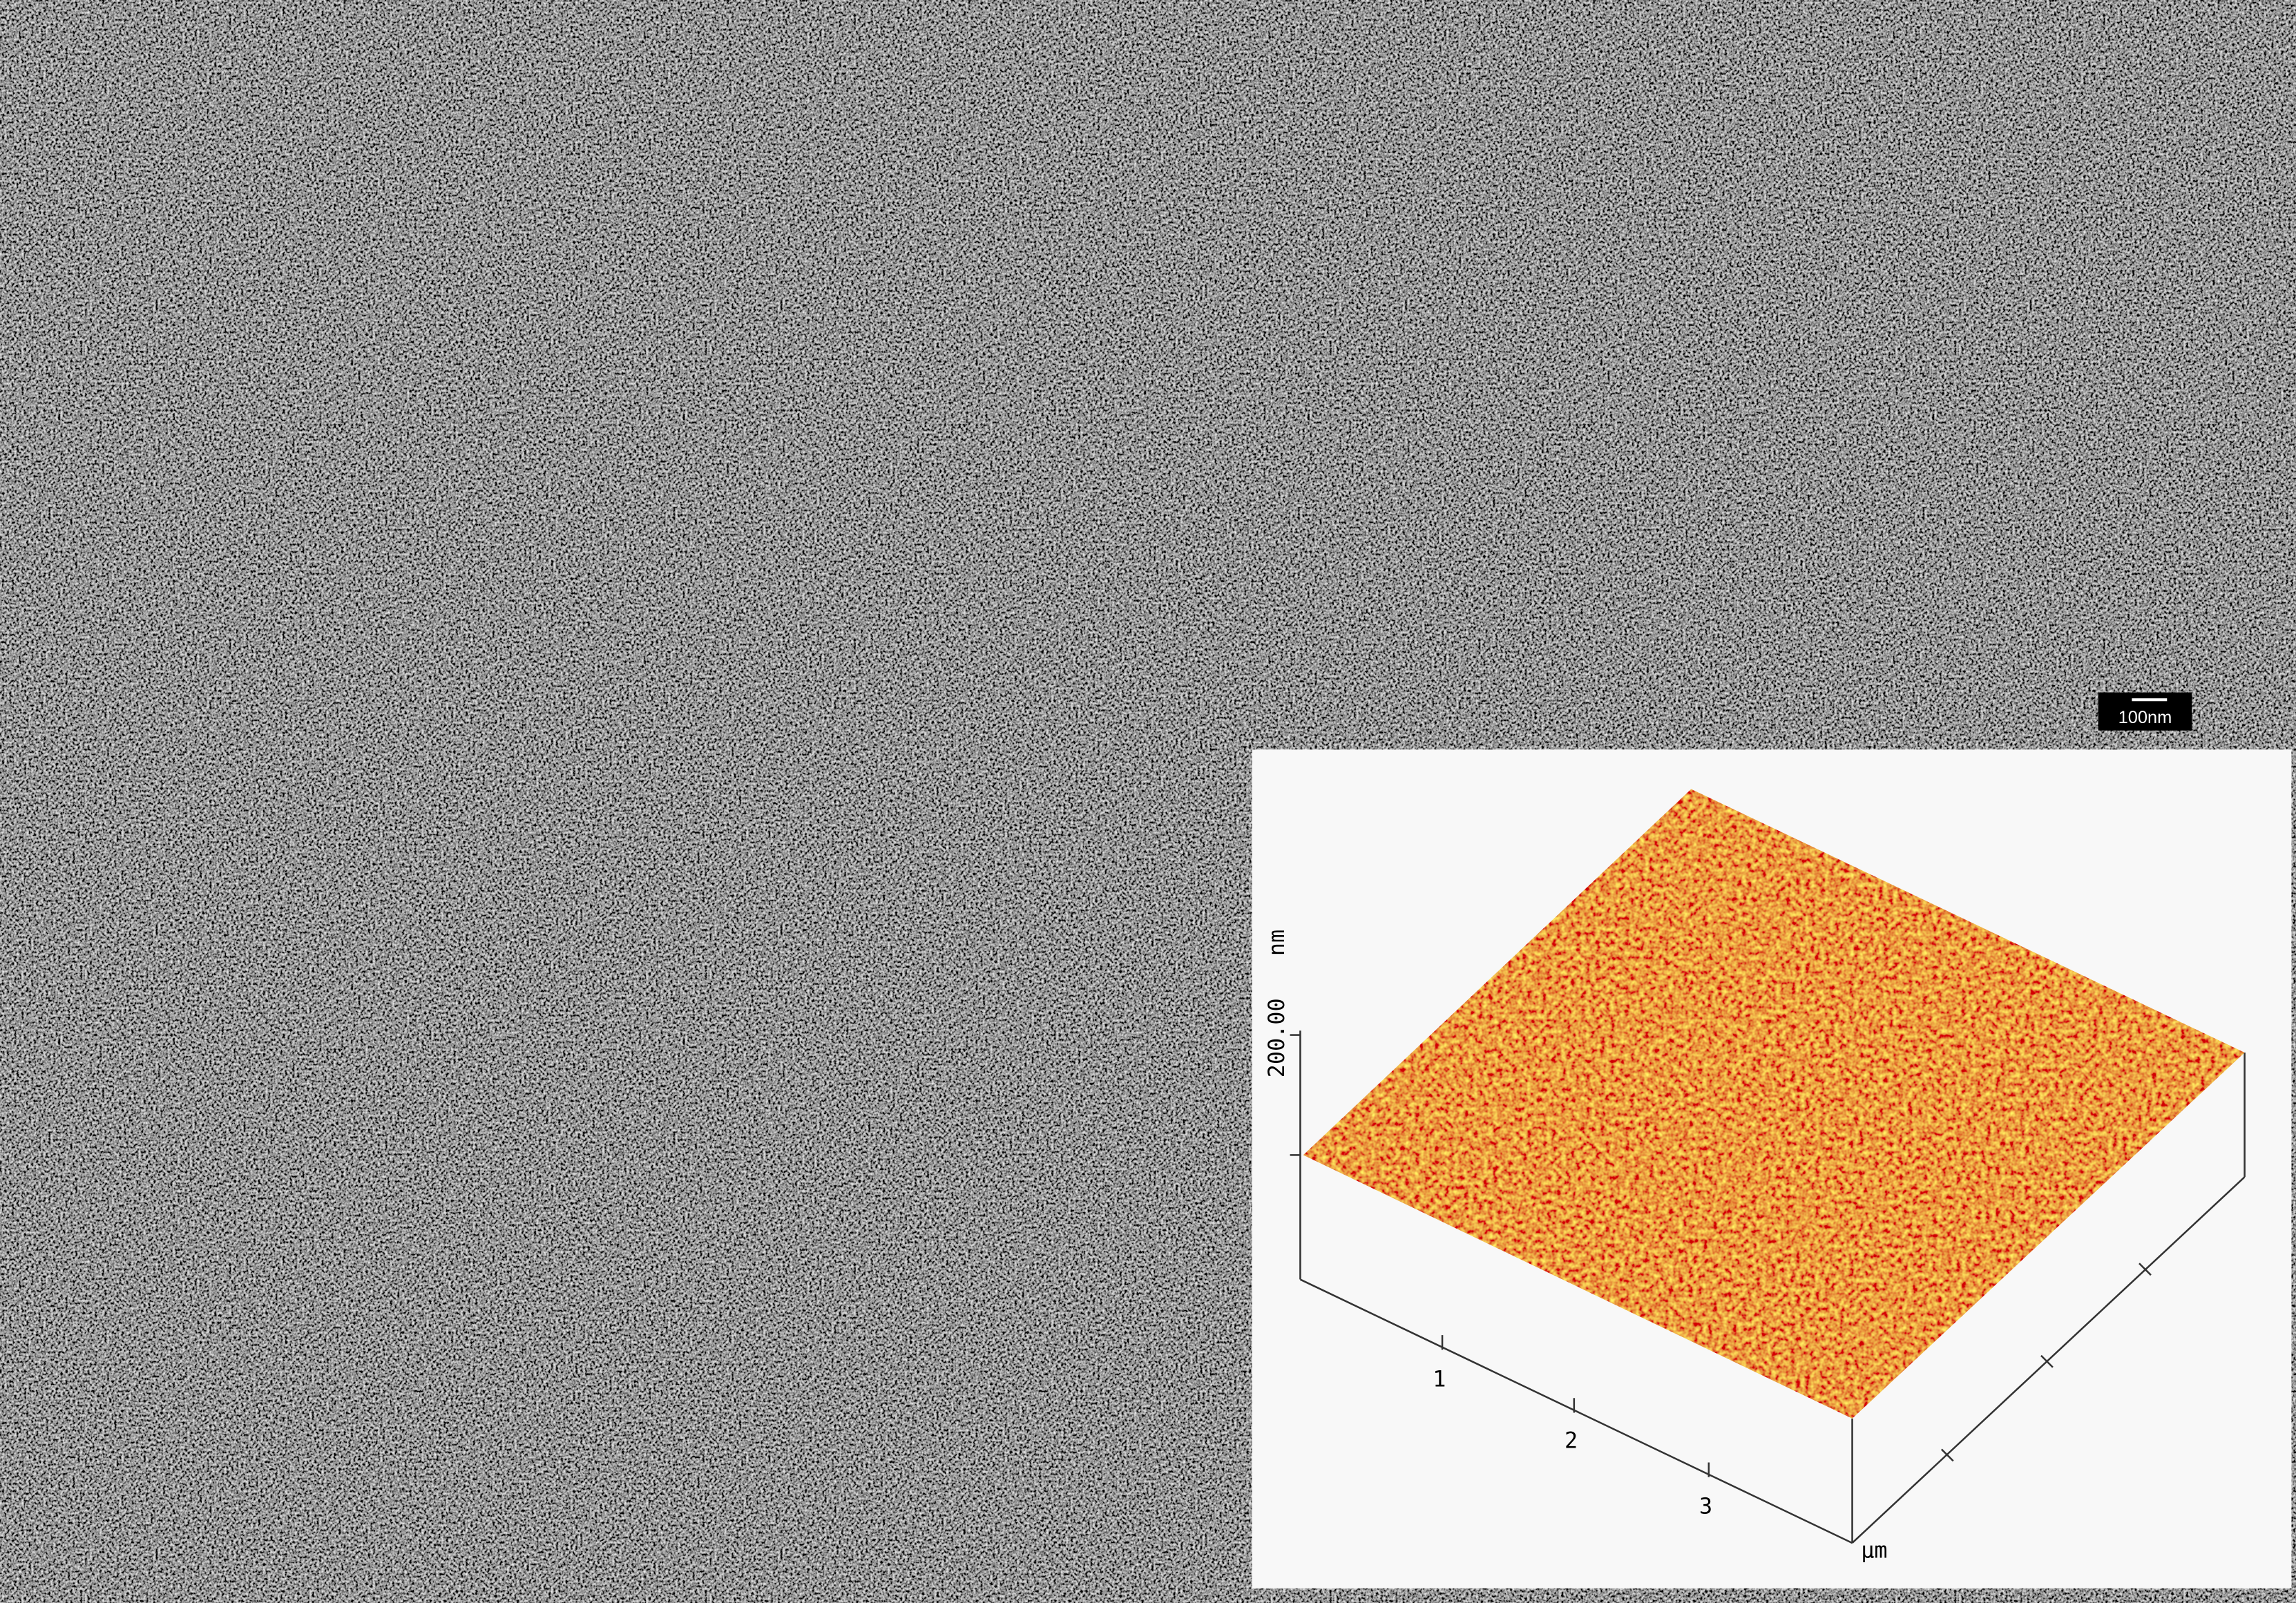 The width and height of the screenshot is (2296, 1603). Describe the element at coordinates (654, 44) in the screenshot. I see `column-title: X0 - NiO` at that location.